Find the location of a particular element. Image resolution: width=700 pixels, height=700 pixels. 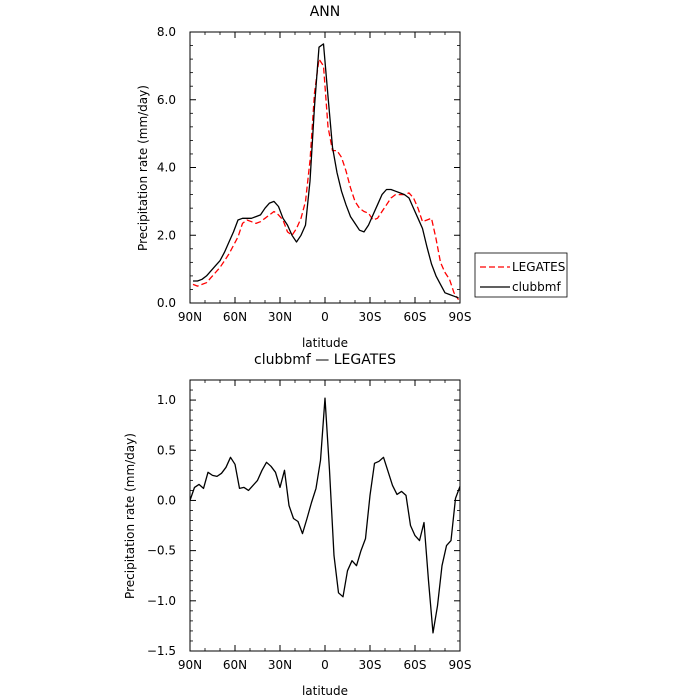

top-y-tick-label: 4.0 is located at coordinates (166, 168).